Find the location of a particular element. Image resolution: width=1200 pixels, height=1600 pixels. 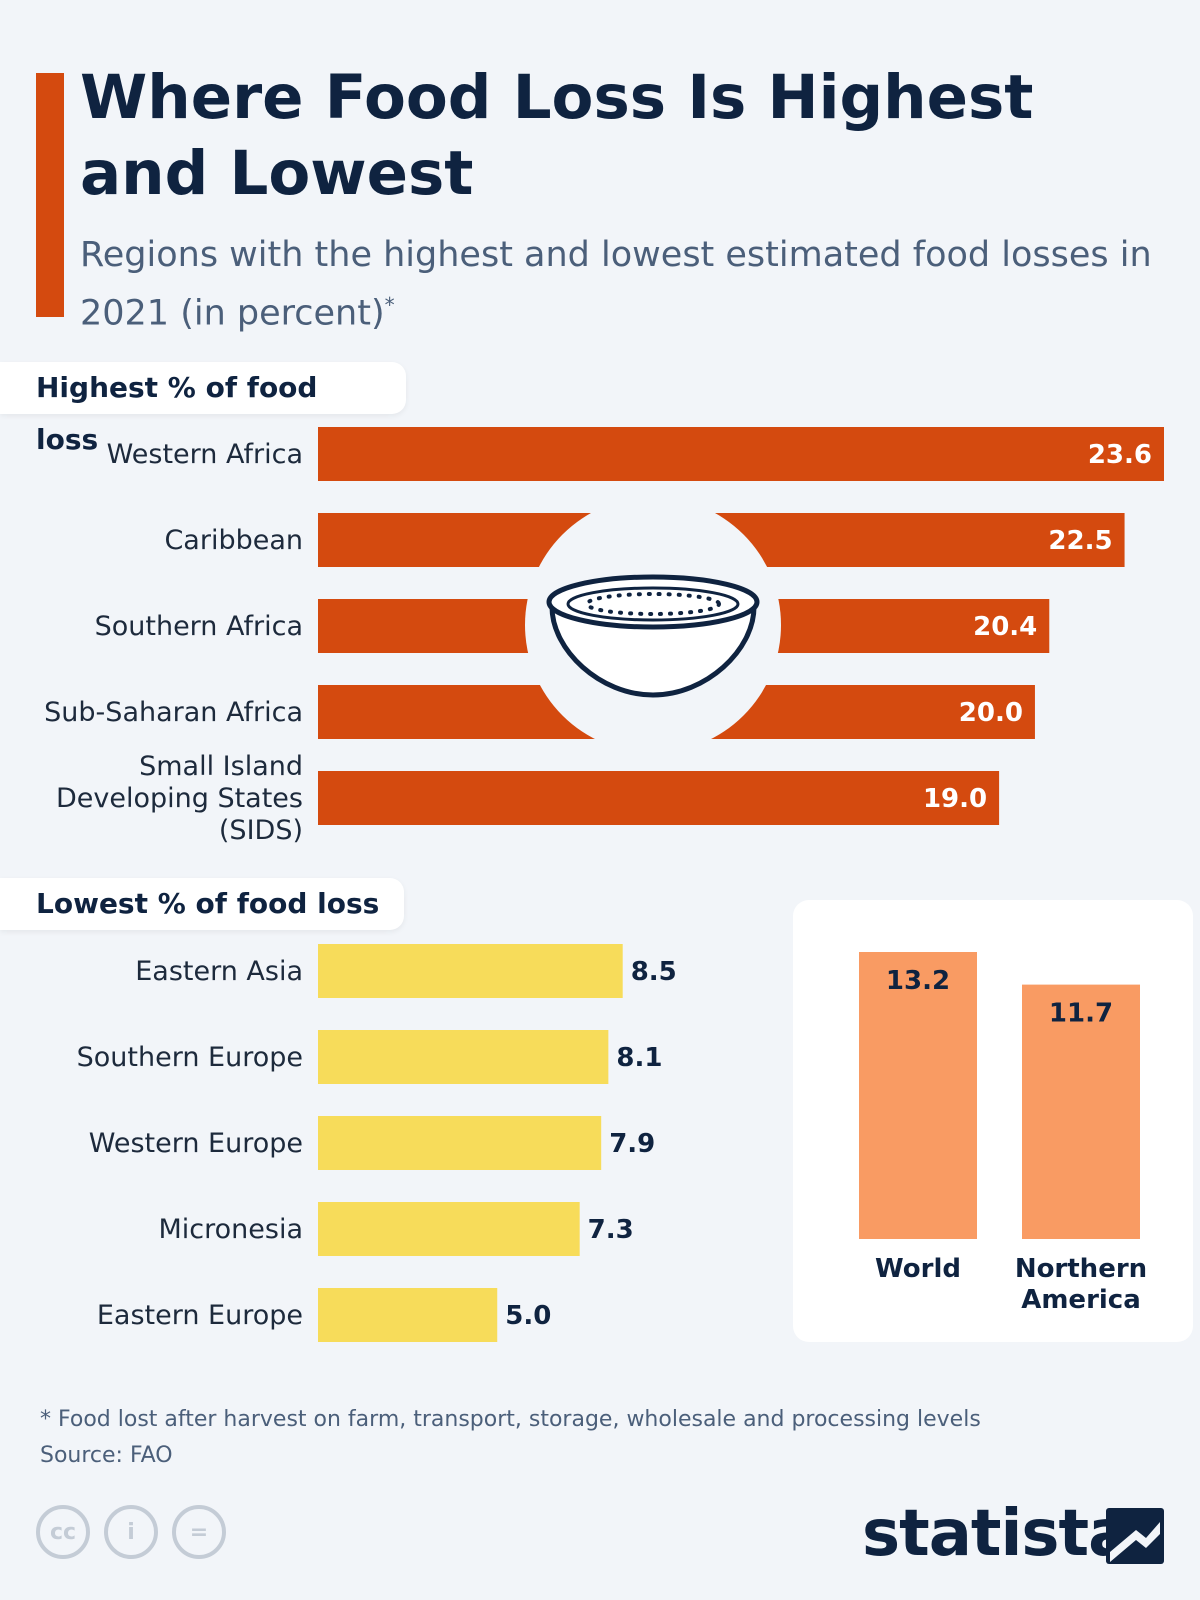

highest-value-label: 23.6 is located at coordinates (1120, 455).